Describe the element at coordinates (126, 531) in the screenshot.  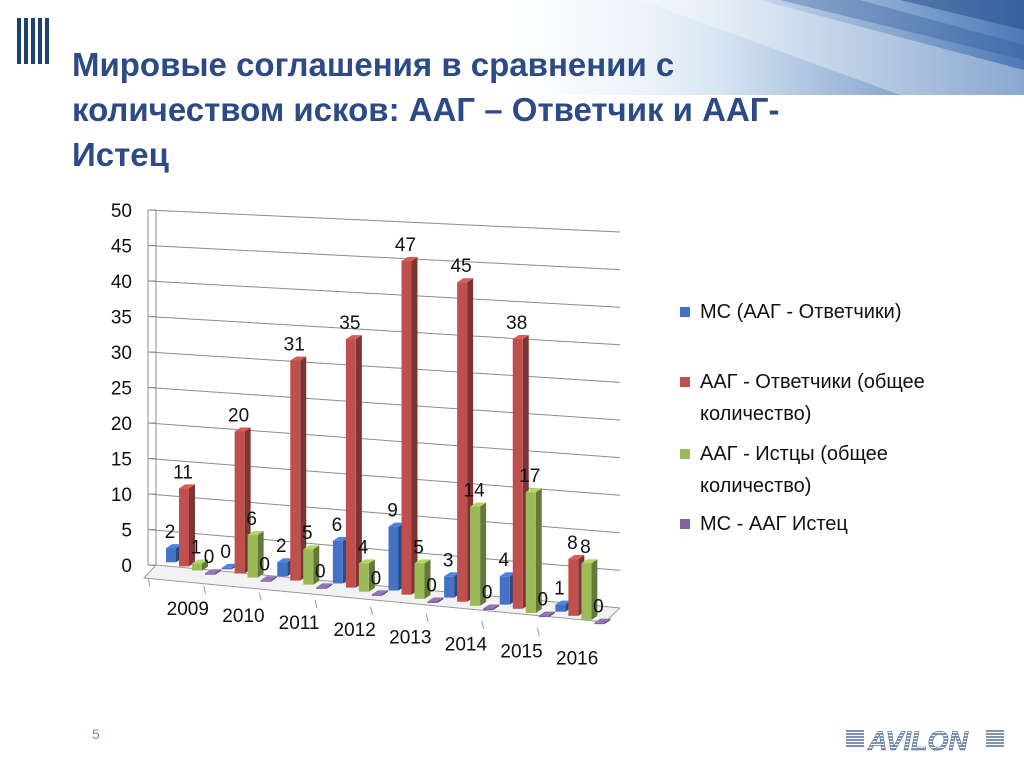
I see `y-tick-label: 5` at that location.